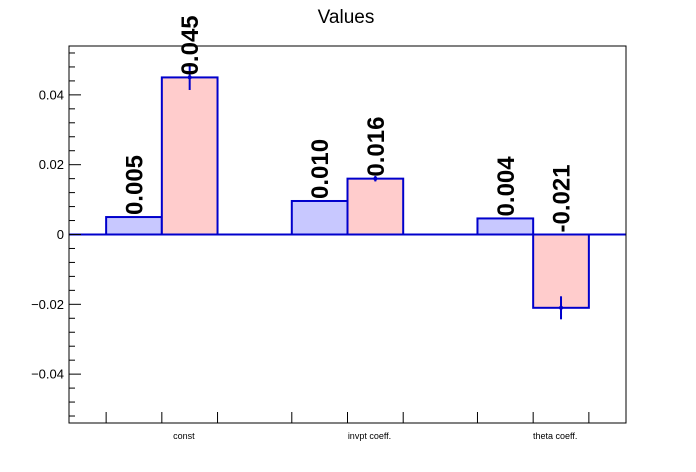 This screenshot has width=696, height=472. Describe the element at coordinates (506, 186) in the screenshot. I see `data-label-s1-2: 0.004` at that location.